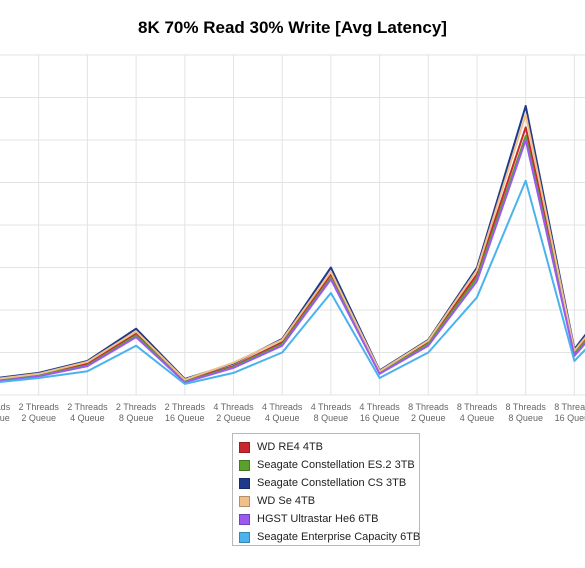 Image resolution: width=585 pixels, height=568 pixels. I want to click on legend-label: WD Se 4TB, so click(286, 501).